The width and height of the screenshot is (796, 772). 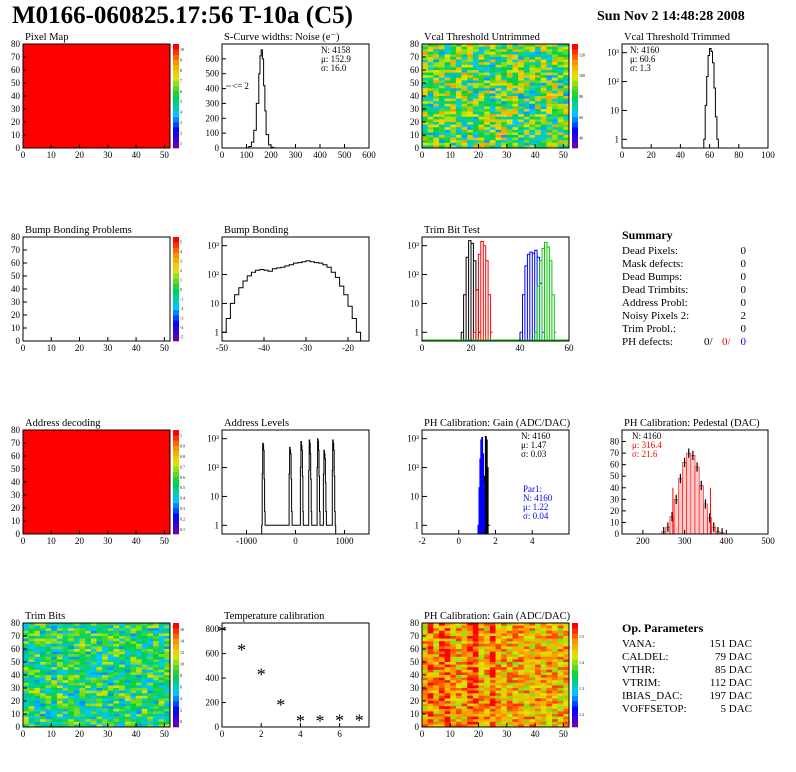 I want to click on op-params-value: 197 DAC, so click(x=730, y=696).